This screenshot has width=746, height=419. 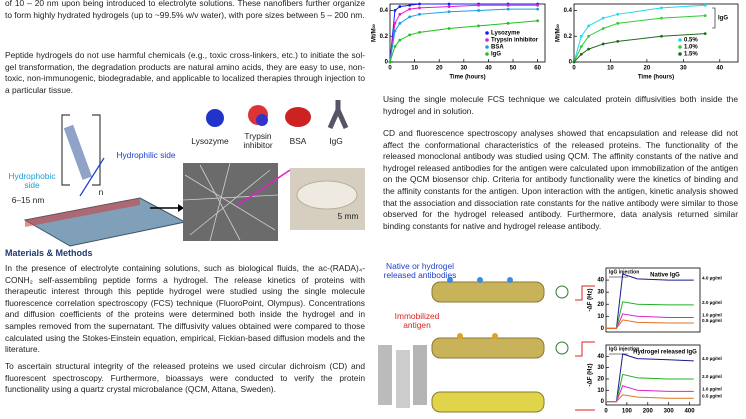 I want to click on igg-model, so click(x=338, y=115).